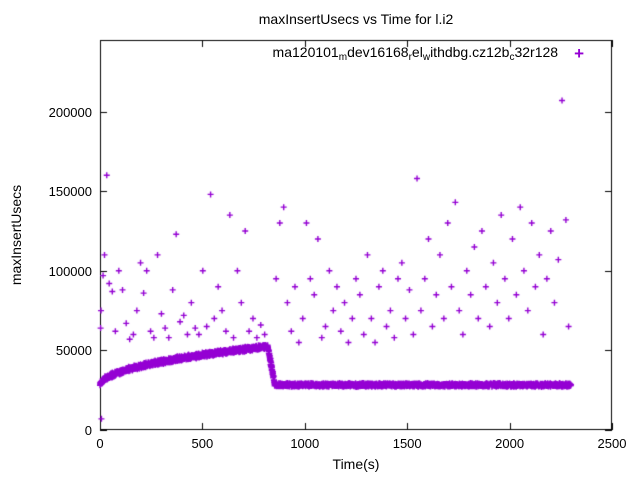  I want to click on legend-label-segment: ithdbg.cz12b, so click(470, 52).